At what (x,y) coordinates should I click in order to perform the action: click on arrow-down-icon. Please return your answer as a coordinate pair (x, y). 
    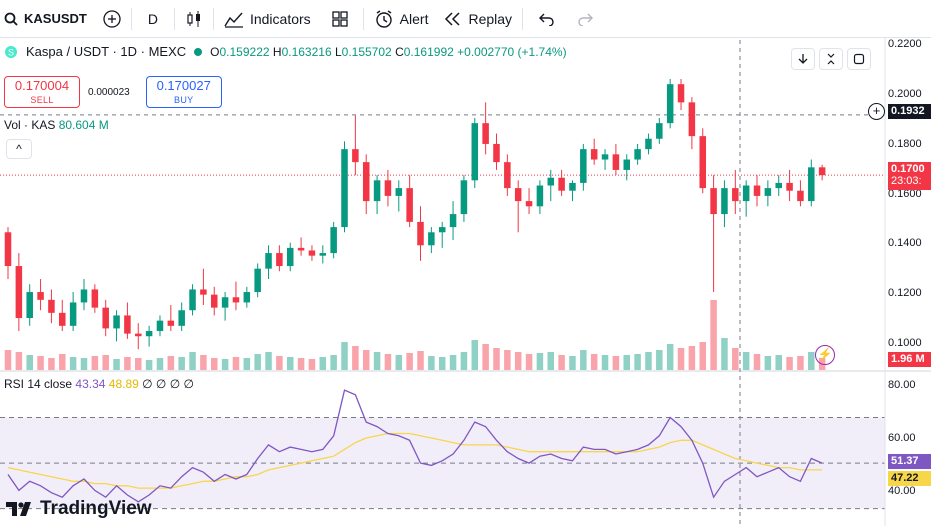
    Looking at the image, I should click on (803, 59).